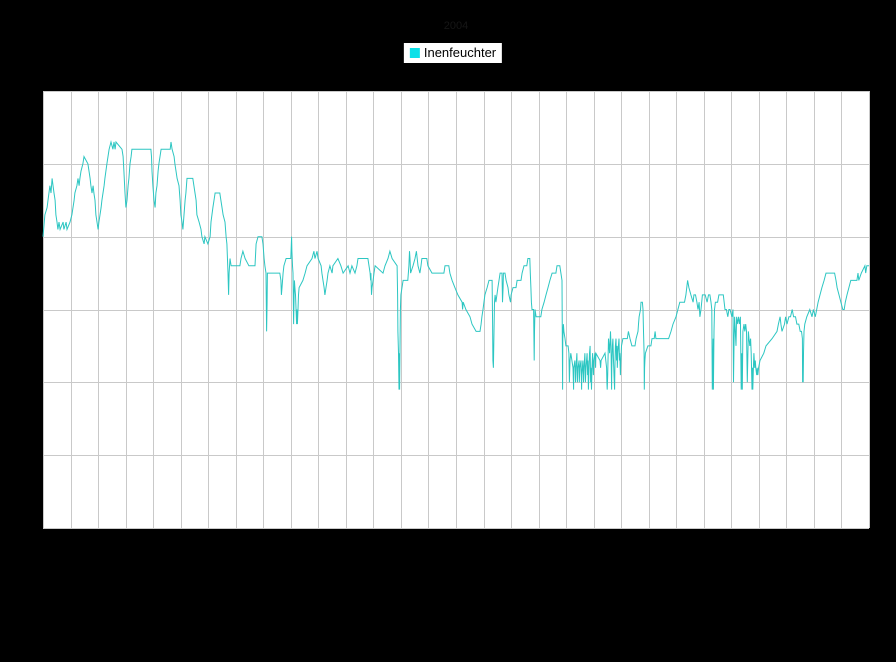 This screenshot has width=896, height=662. What do you see at coordinates (460, 52) in the screenshot?
I see `legend-label: Inenfeuchter` at bounding box center [460, 52].